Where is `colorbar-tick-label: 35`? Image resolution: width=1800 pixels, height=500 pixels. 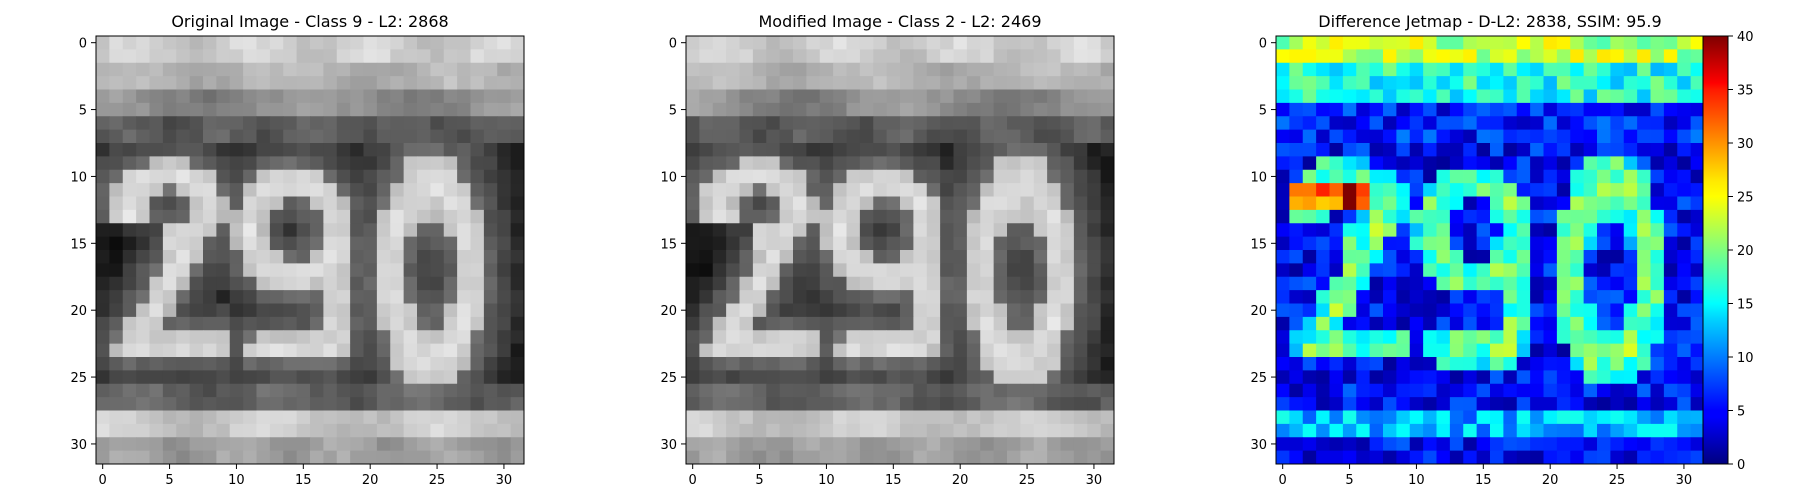
colorbar-tick-label: 35 is located at coordinates (1745, 91).